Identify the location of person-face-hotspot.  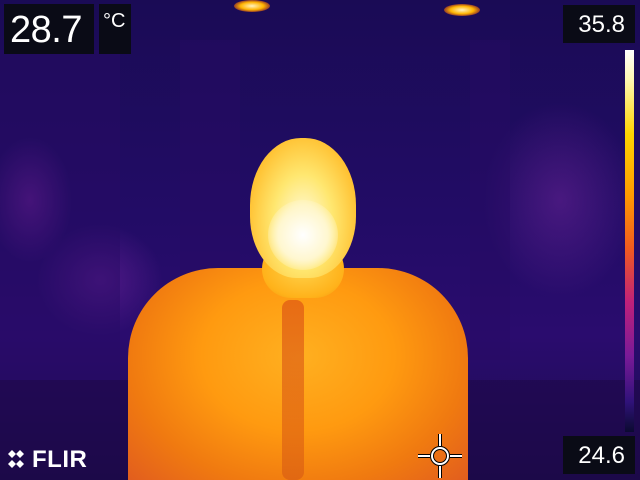
(303, 235).